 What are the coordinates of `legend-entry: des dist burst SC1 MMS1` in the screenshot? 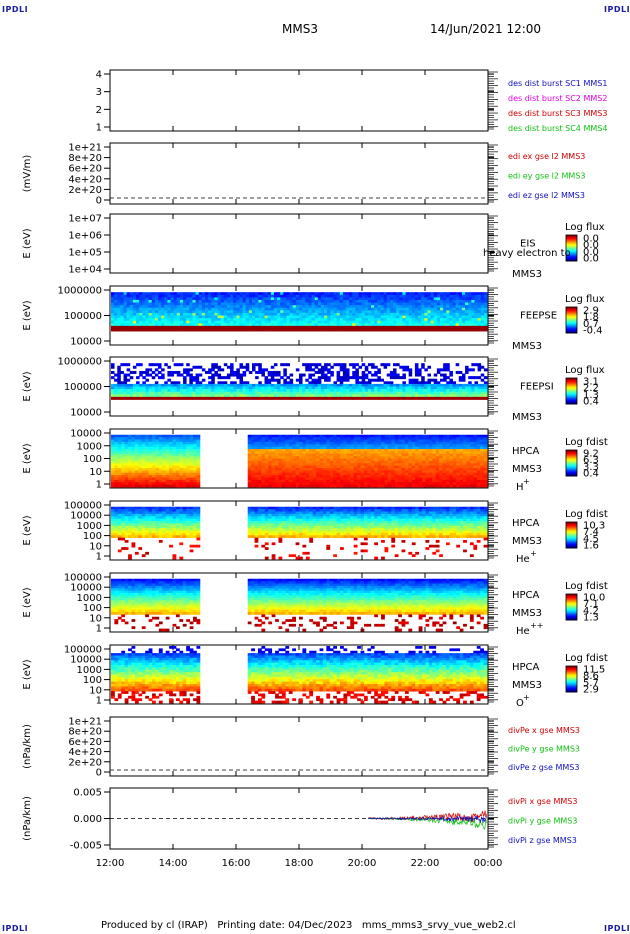 It's located at (557, 83).